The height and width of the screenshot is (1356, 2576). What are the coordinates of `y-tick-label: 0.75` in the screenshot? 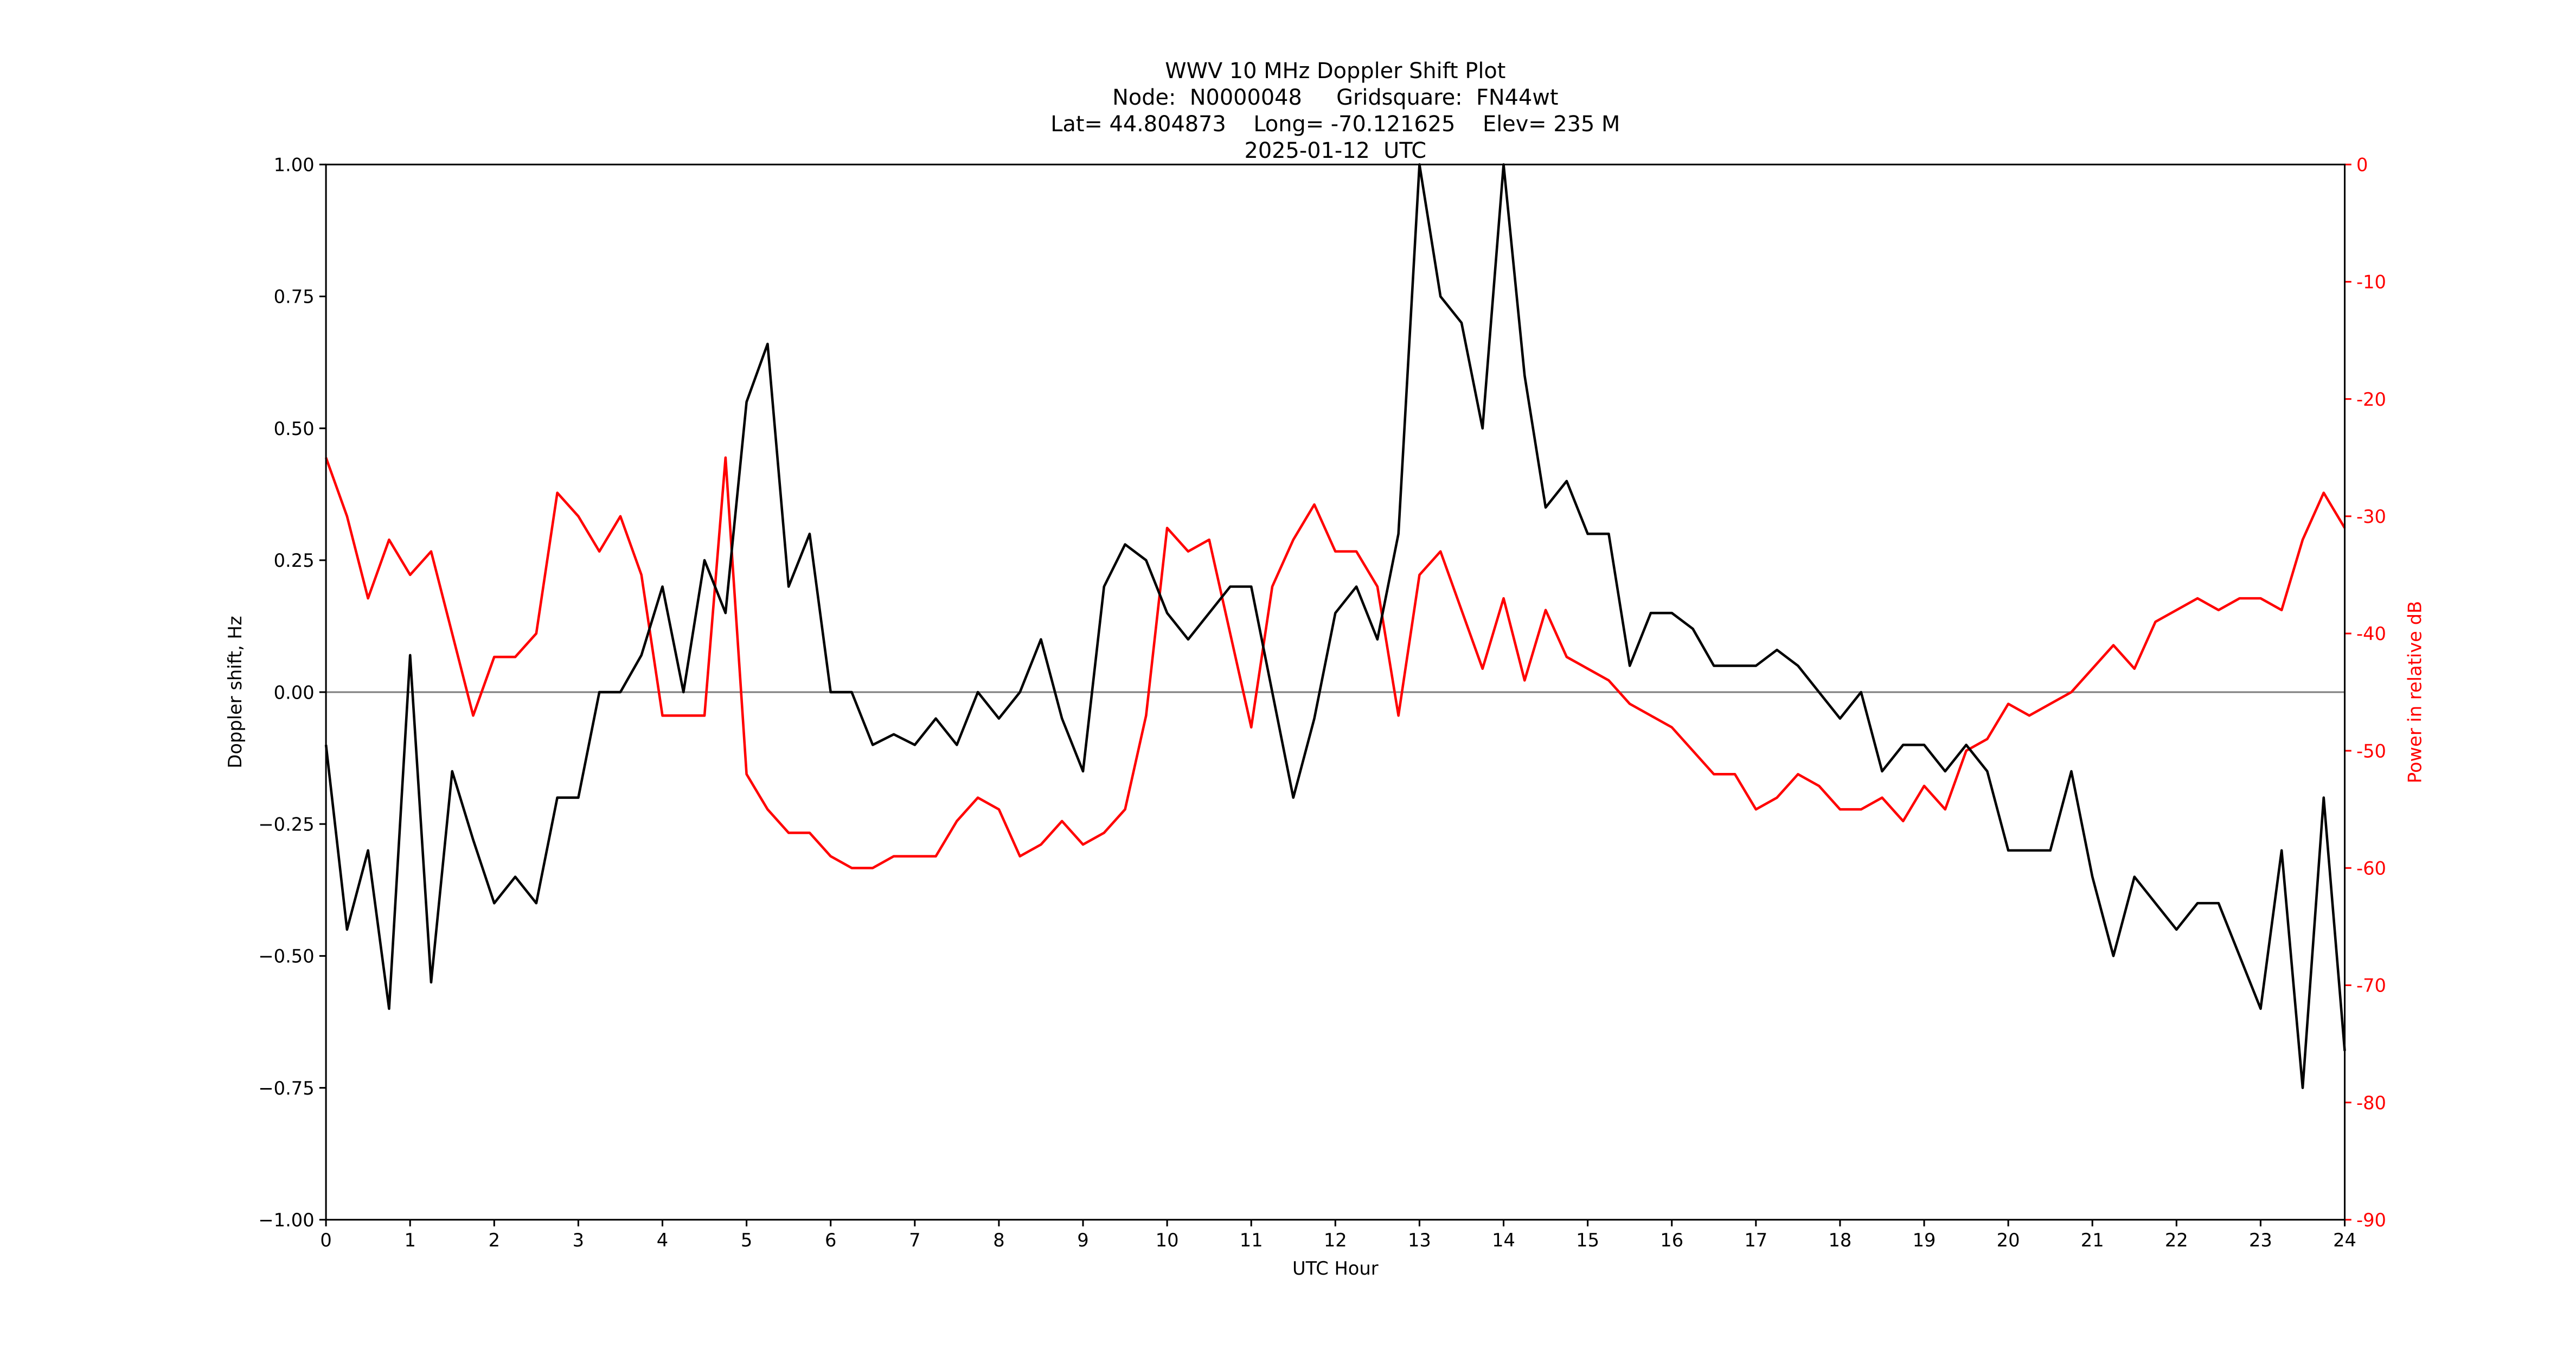 It's located at (294, 297).